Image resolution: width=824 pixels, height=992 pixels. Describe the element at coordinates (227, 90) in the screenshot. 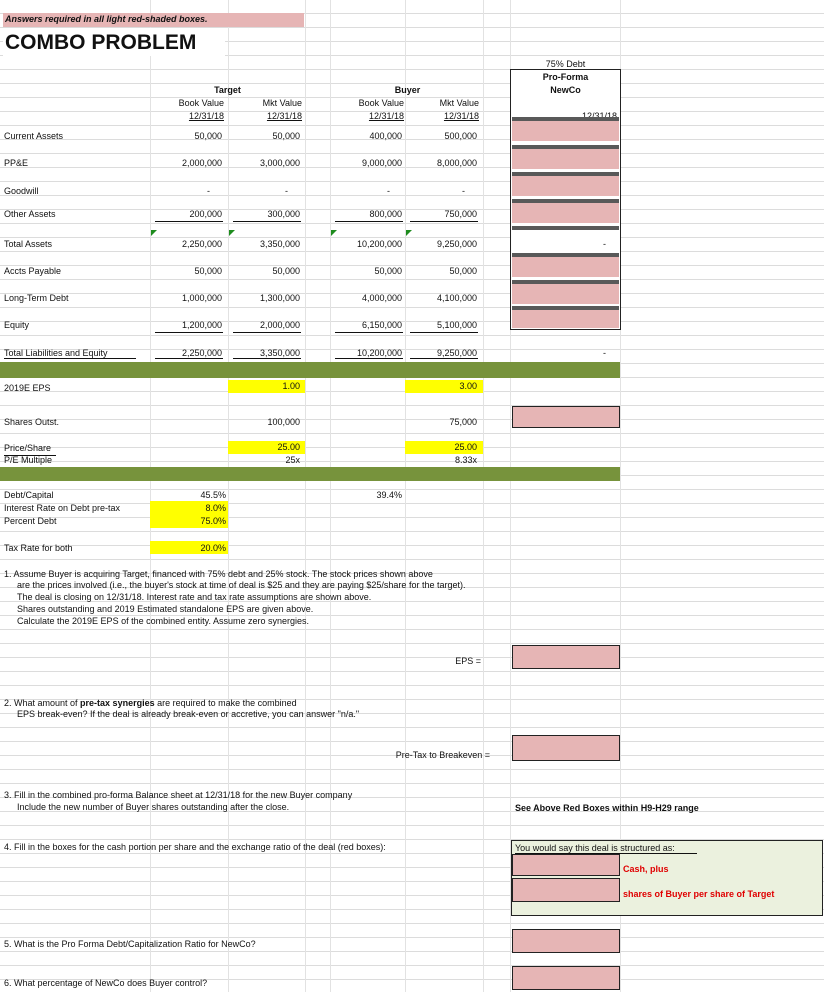

I see `target-title: Target` at that location.